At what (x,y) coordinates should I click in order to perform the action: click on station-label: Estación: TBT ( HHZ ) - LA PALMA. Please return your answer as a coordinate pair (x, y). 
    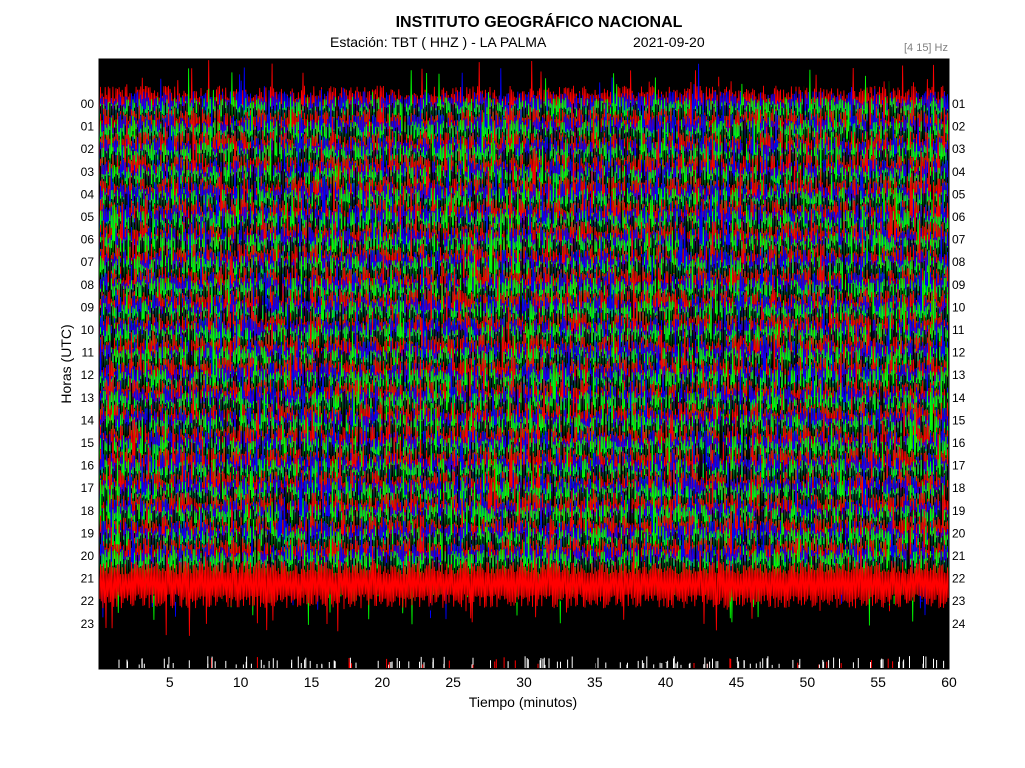
    Looking at the image, I should click on (438, 42).